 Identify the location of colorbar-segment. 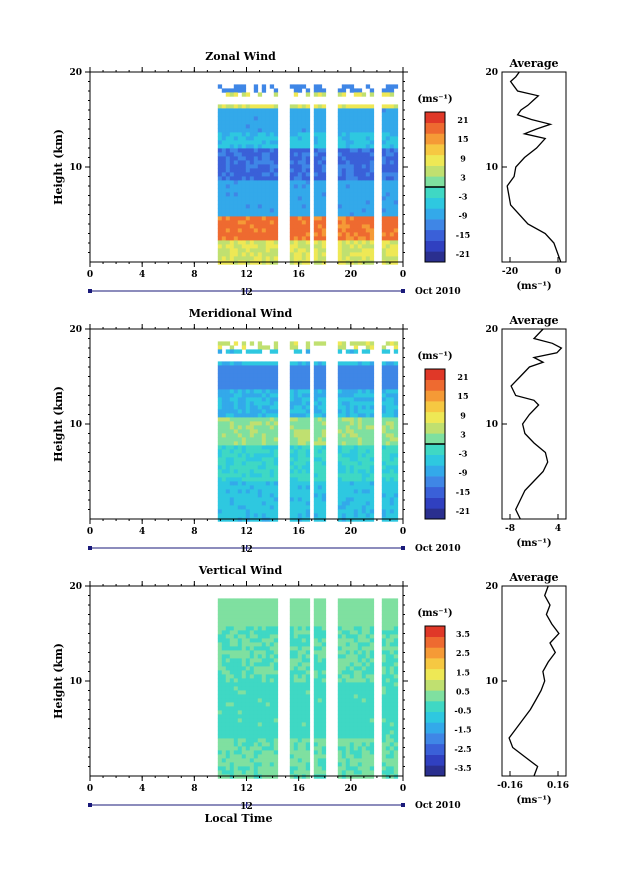
(435, 203).